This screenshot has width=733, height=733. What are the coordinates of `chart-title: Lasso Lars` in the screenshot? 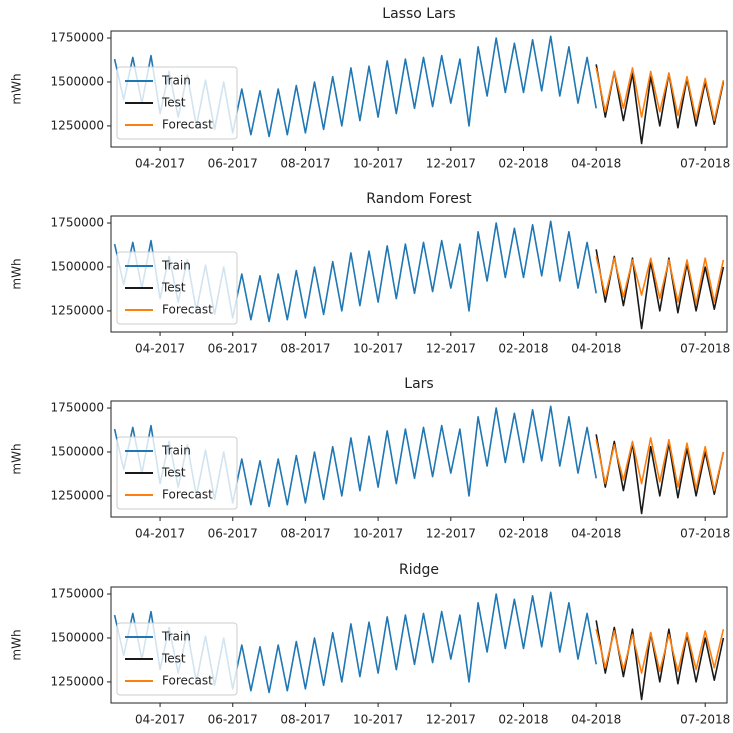 It's located at (418, 14).